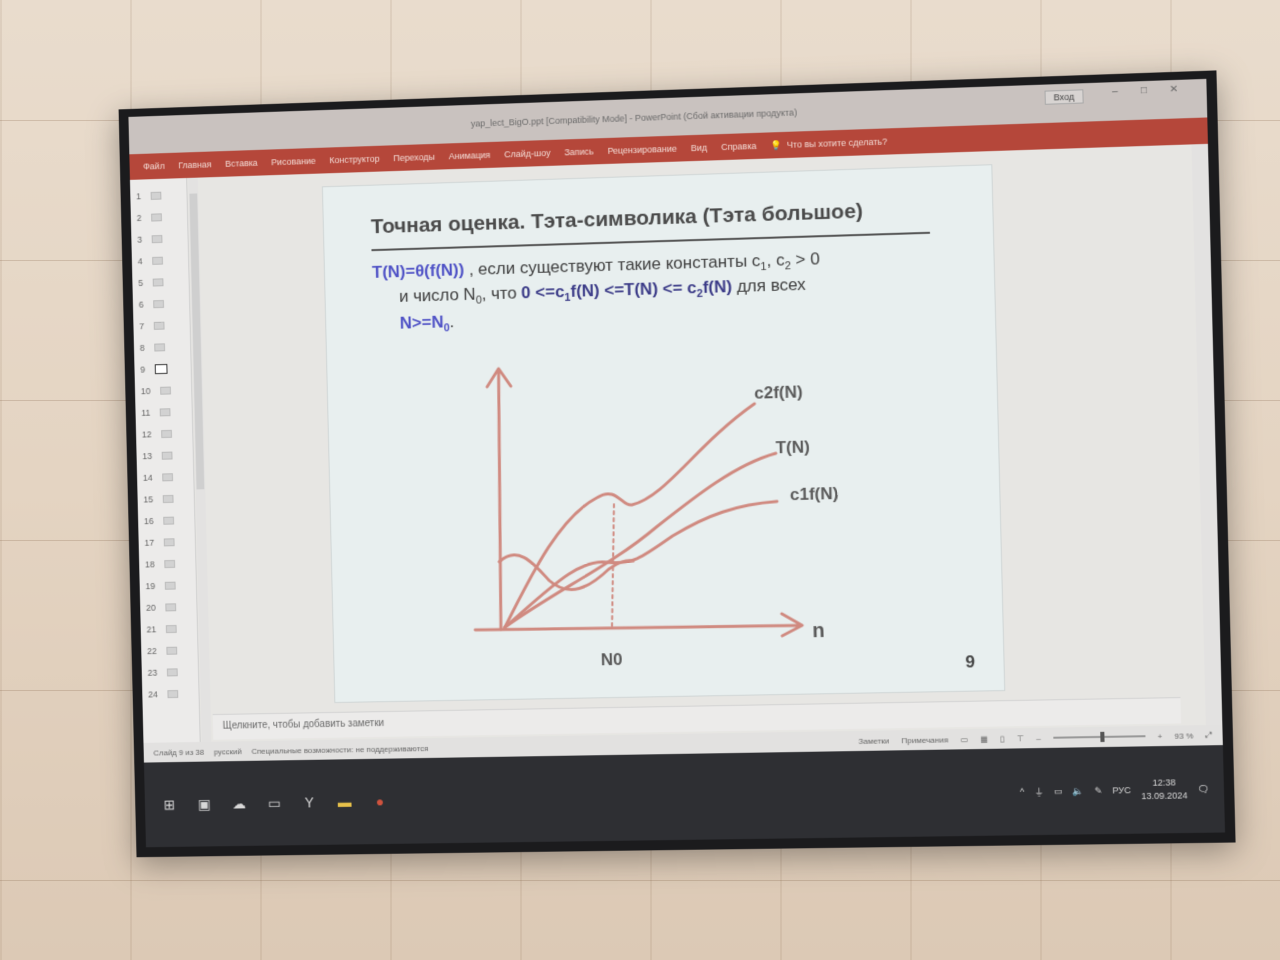  What do you see at coordinates (151, 282) in the screenshot?
I see `slide-thumbnail: 5` at bounding box center [151, 282].